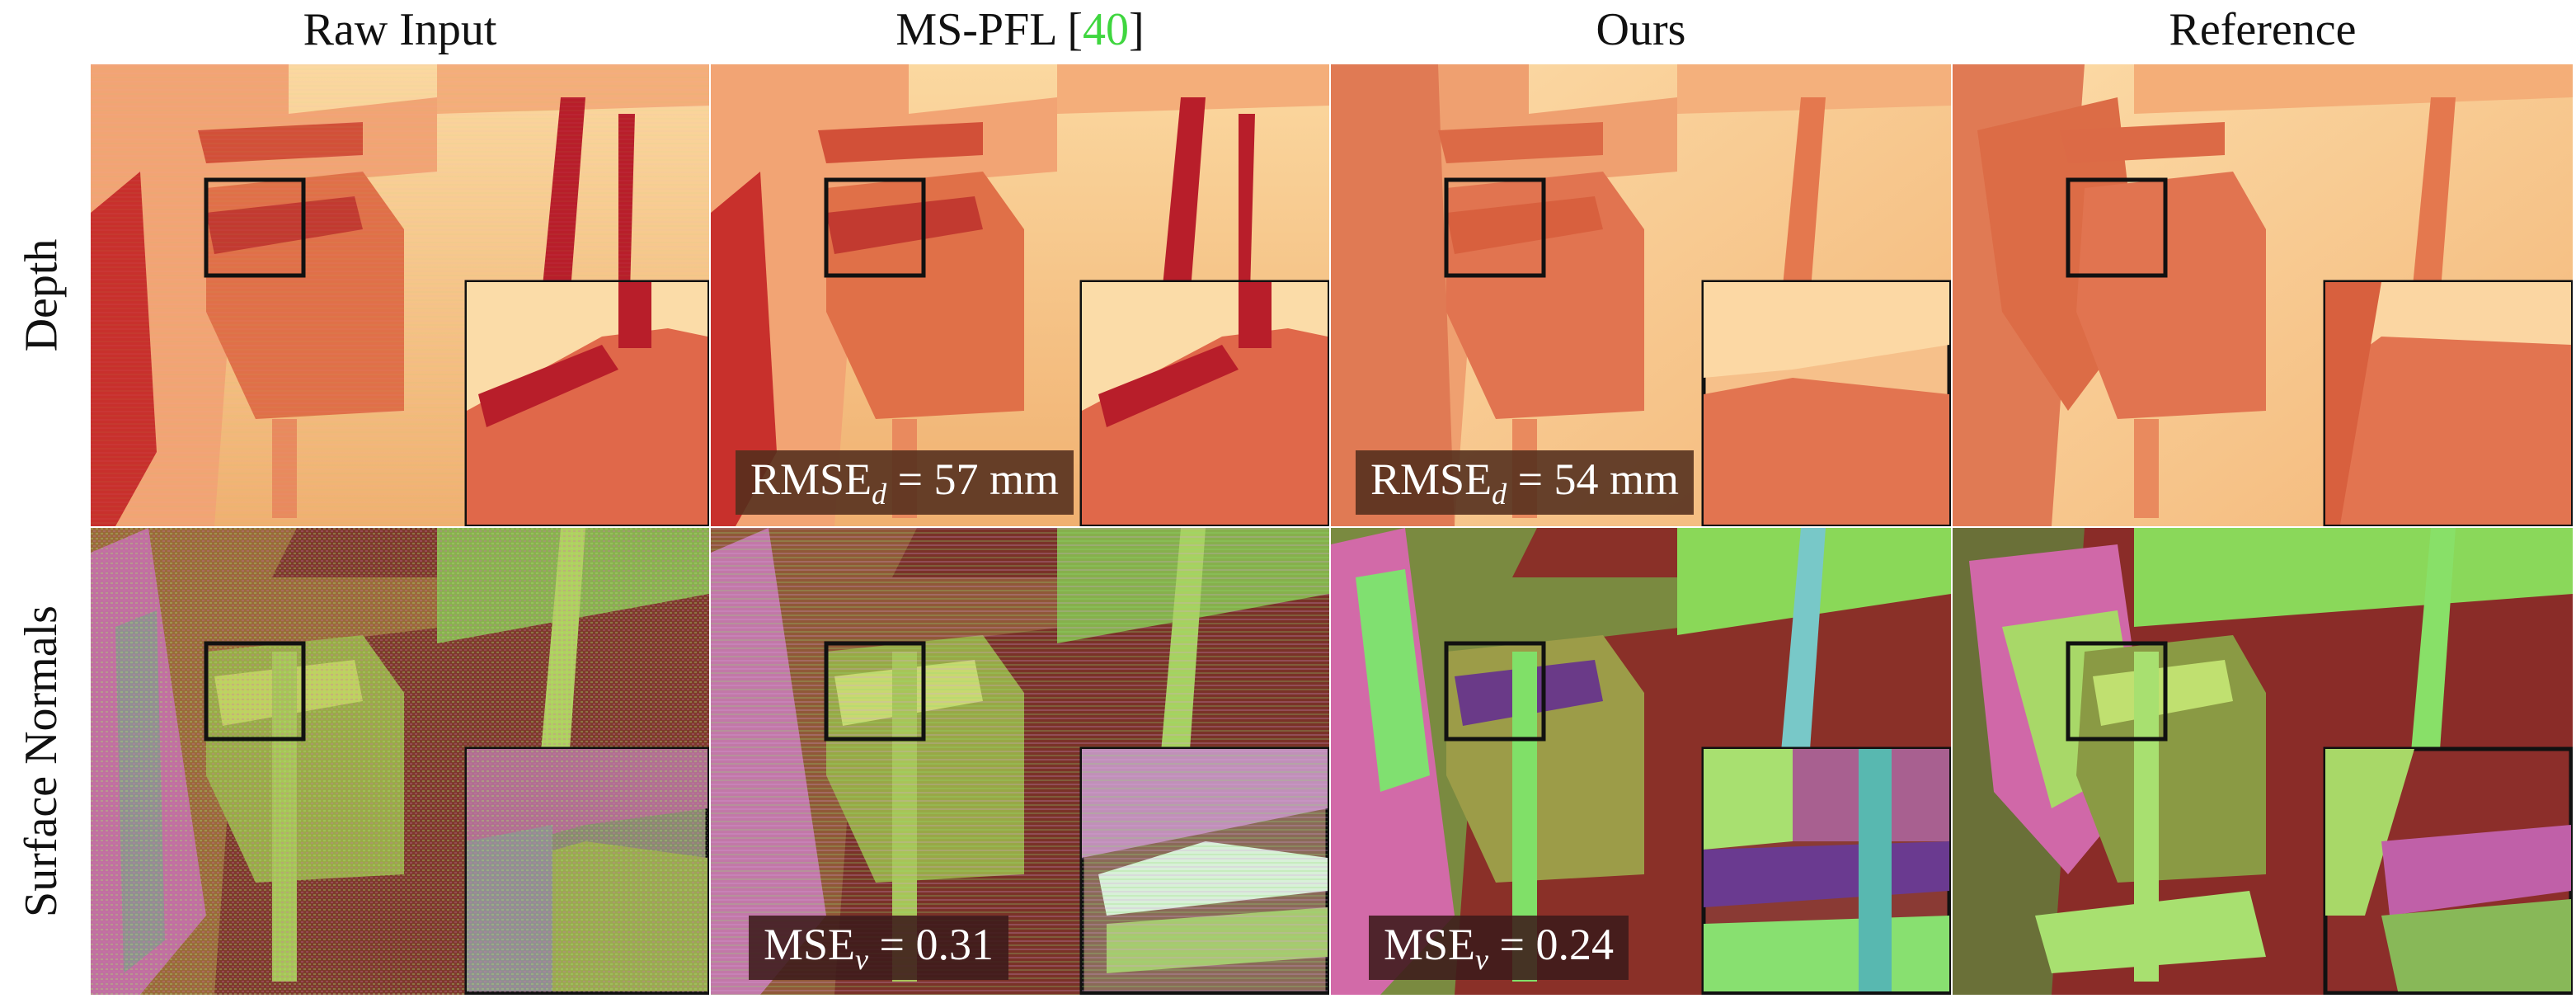 This screenshot has width=2576, height=1003. I want to click on column-title-raw-input: Raw Input, so click(400, 29).